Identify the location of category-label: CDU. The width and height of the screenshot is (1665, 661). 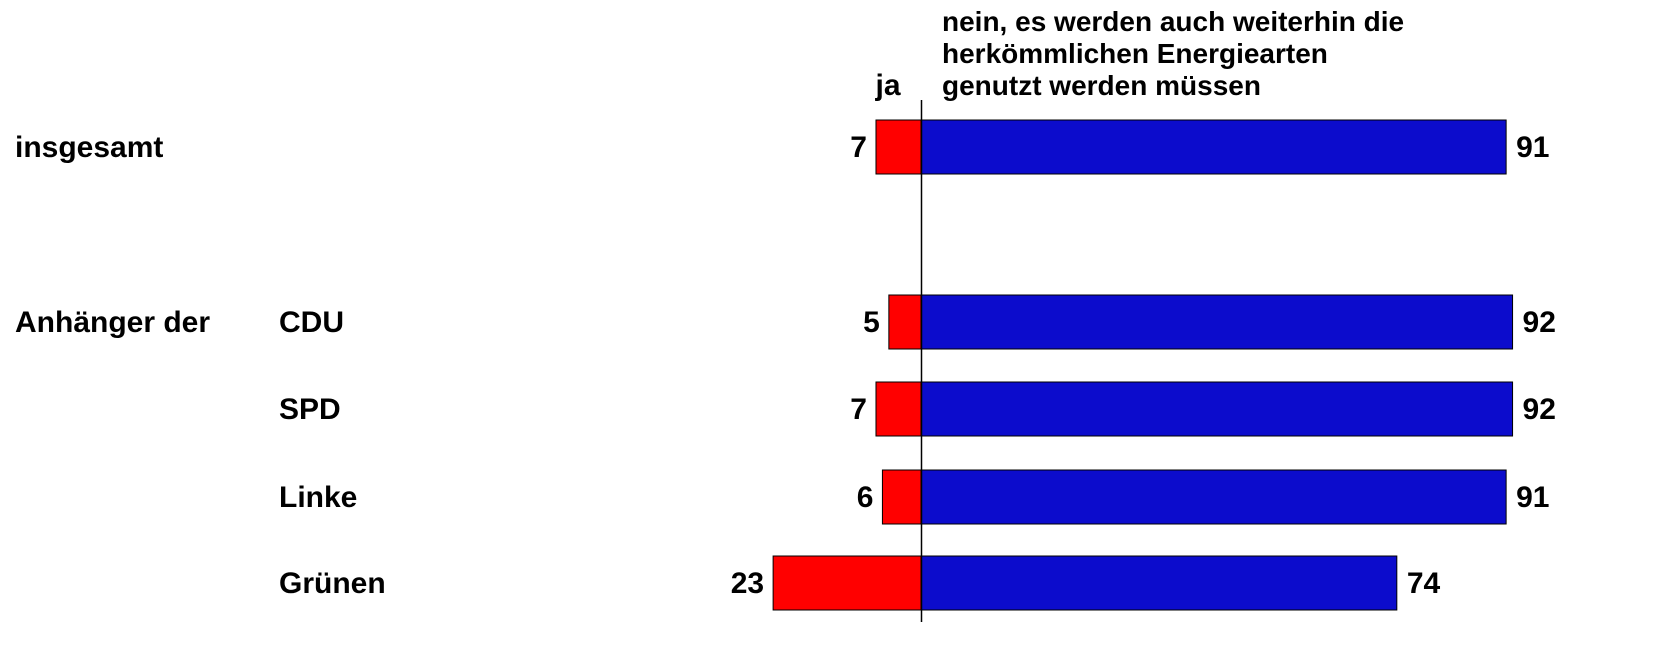
(311, 322).